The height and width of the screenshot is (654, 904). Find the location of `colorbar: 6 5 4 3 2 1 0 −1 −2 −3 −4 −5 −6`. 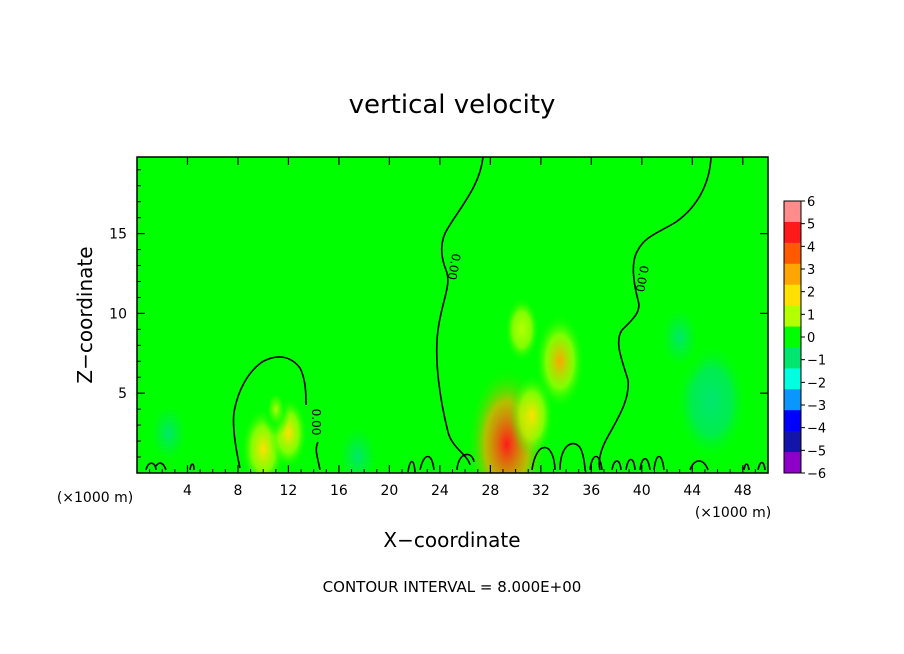

colorbar: 6 5 4 3 2 1 0 −1 −2 −3 −4 −5 −6 is located at coordinates (804, 338).